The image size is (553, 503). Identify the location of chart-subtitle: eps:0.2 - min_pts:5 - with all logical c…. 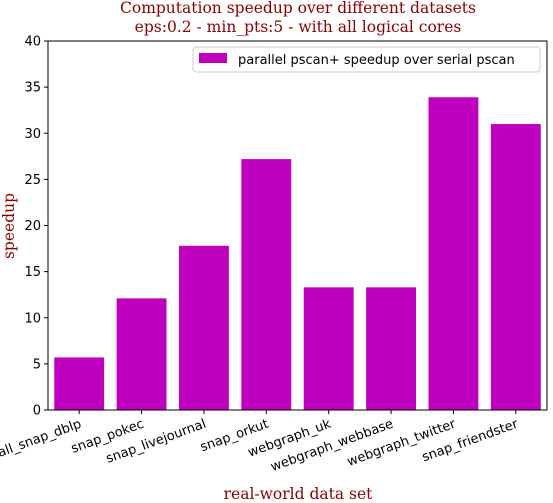
(298, 27).